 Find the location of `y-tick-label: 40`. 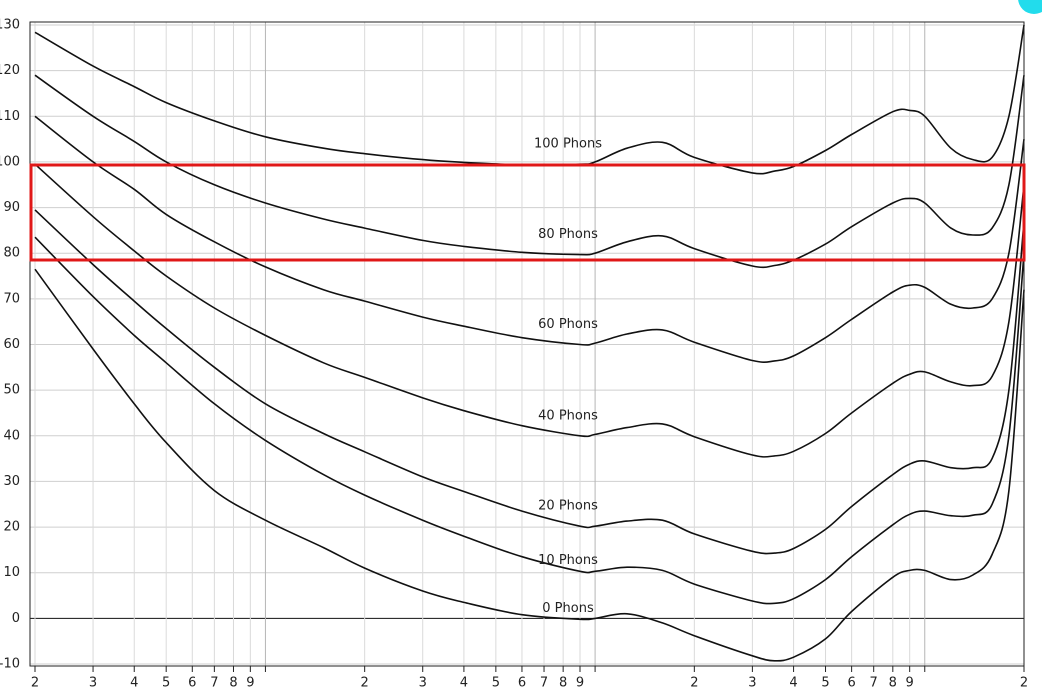

y-tick-label: 40 is located at coordinates (11, 435).